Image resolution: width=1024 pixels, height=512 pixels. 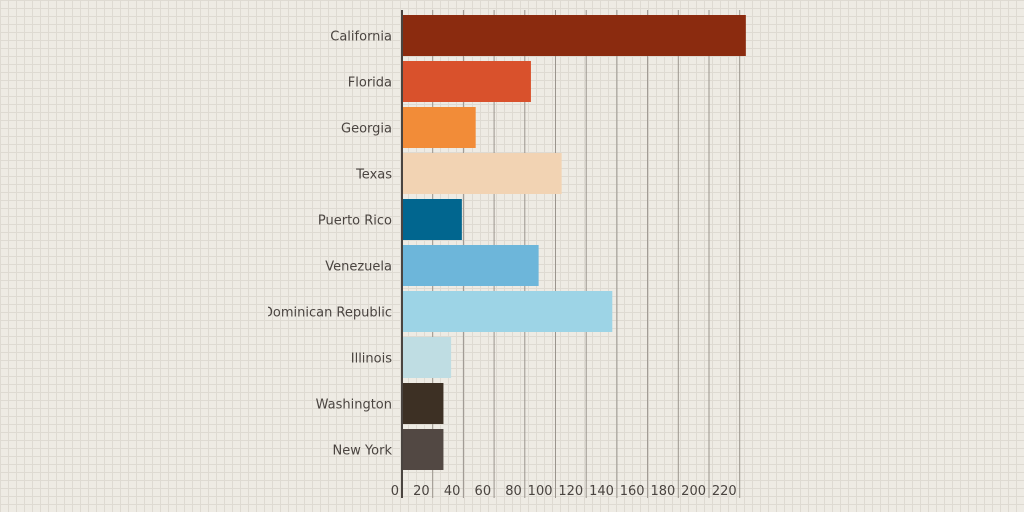 I want to click on category-label: Washington, so click(x=354, y=405).